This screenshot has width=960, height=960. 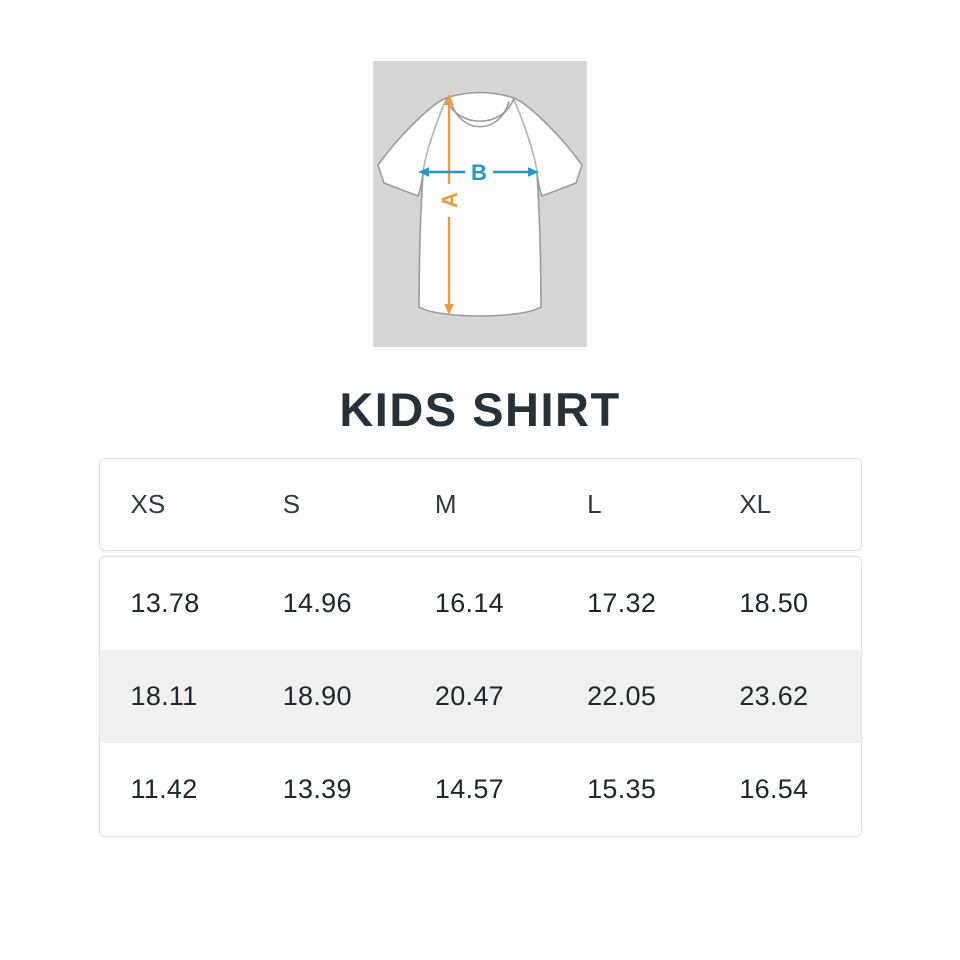 I want to click on size-header-m: M, so click(x=445, y=504).